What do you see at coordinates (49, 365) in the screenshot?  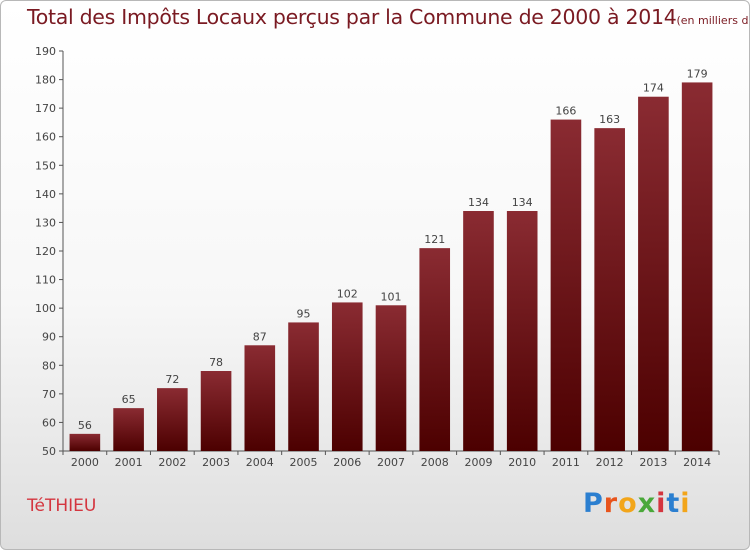 I see `y-tick-label-80: 80` at bounding box center [49, 365].